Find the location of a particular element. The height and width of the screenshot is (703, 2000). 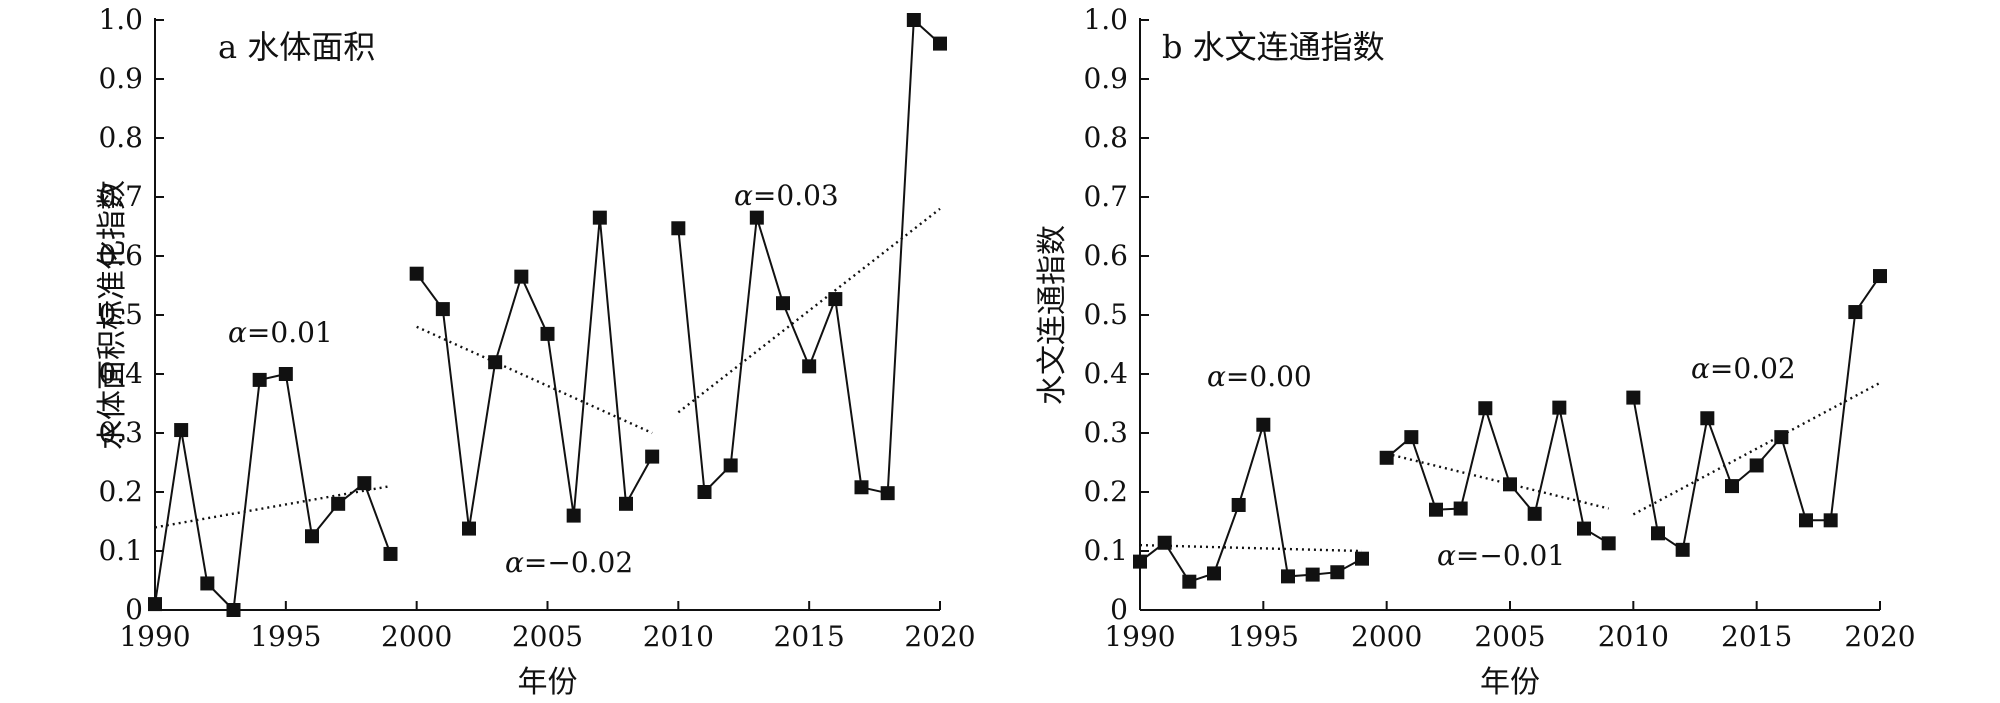

panel-a-alpha-annotation: α=0.01 is located at coordinates (280, 332).